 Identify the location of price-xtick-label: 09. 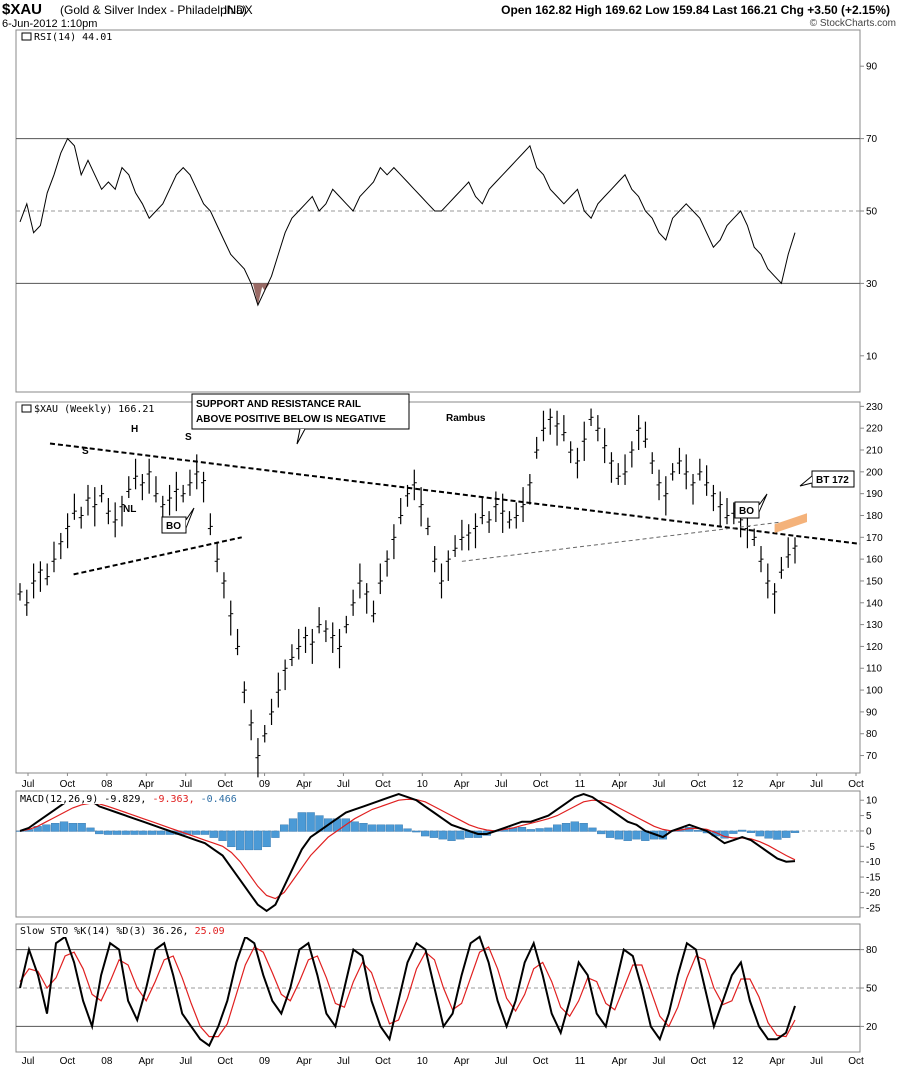
(265, 784).